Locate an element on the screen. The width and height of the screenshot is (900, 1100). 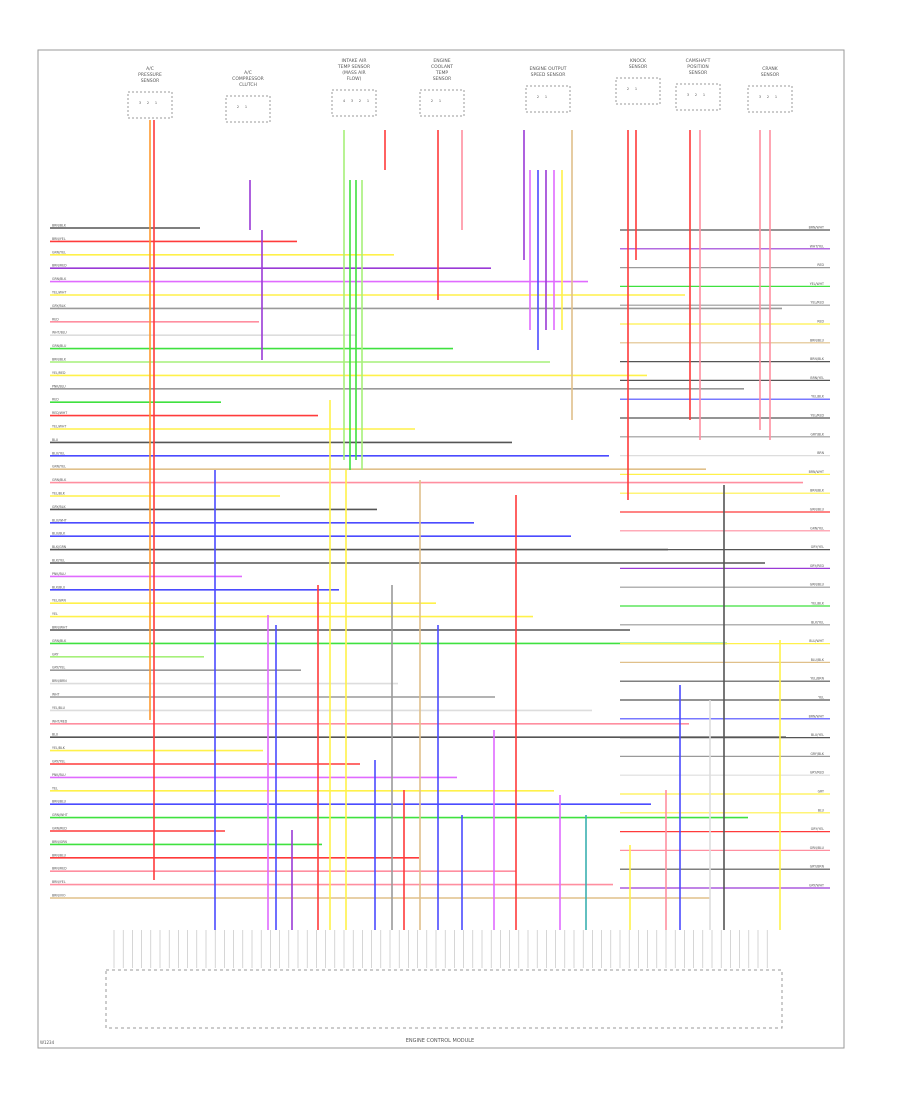
left-wire-label: BLU/YEL is located at coordinates (58, 453).